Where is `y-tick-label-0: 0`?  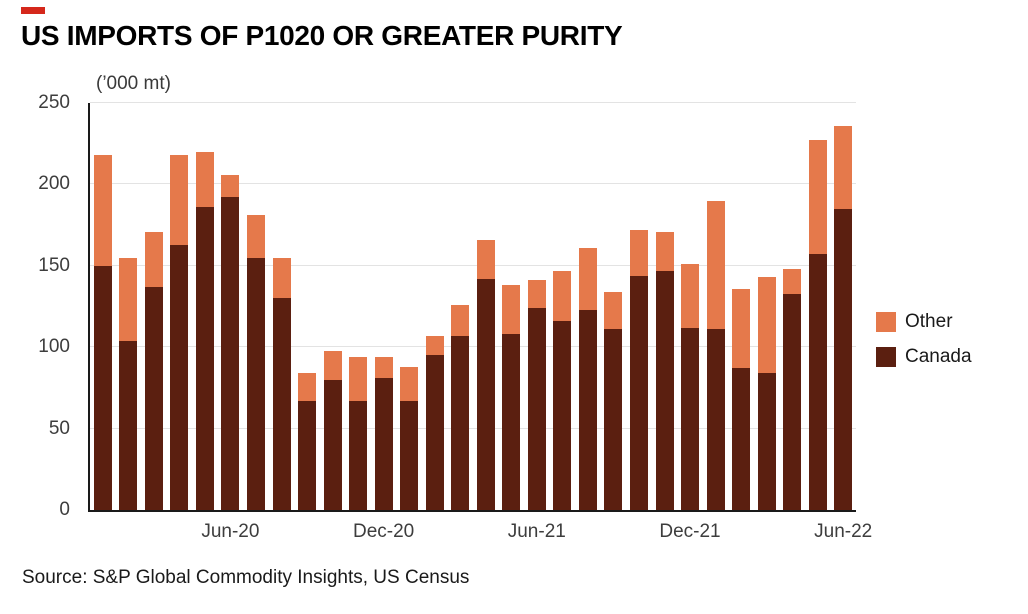 y-tick-label-0: 0 is located at coordinates (64, 509).